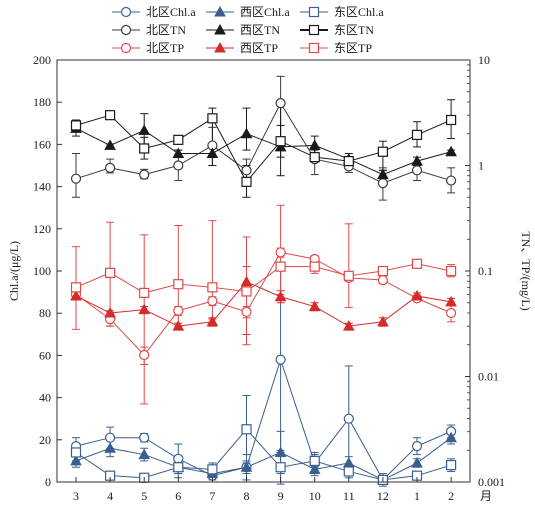  What do you see at coordinates (42, 60) in the screenshot?
I see `y-left-tick-label: 200` at bounding box center [42, 60].